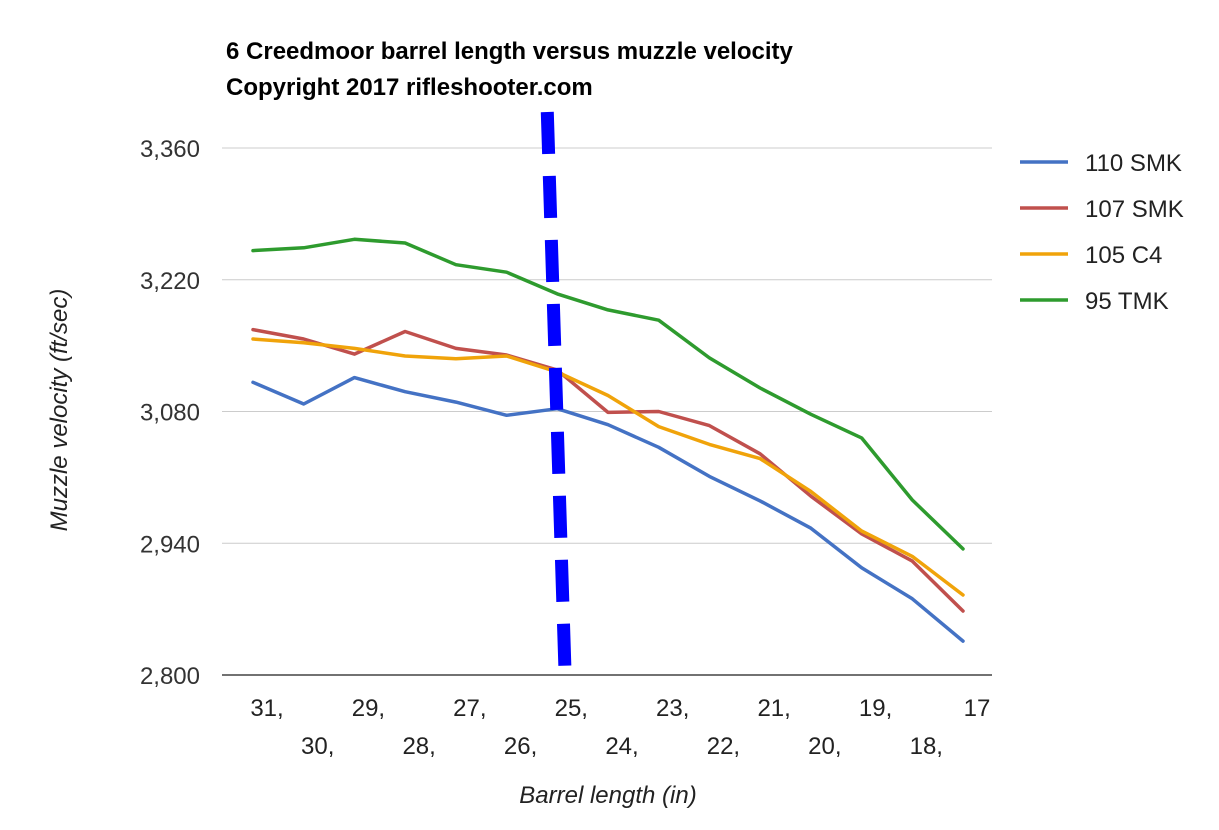 The height and width of the screenshot is (830, 1219). I want to click on legend-label: 110 SMK, so click(1133, 163).